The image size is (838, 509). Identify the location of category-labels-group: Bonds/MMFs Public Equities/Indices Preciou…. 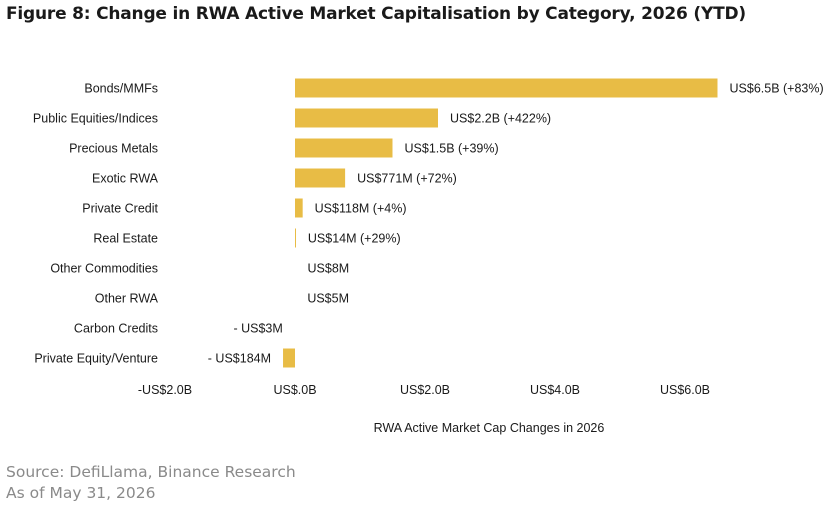
(96, 224).